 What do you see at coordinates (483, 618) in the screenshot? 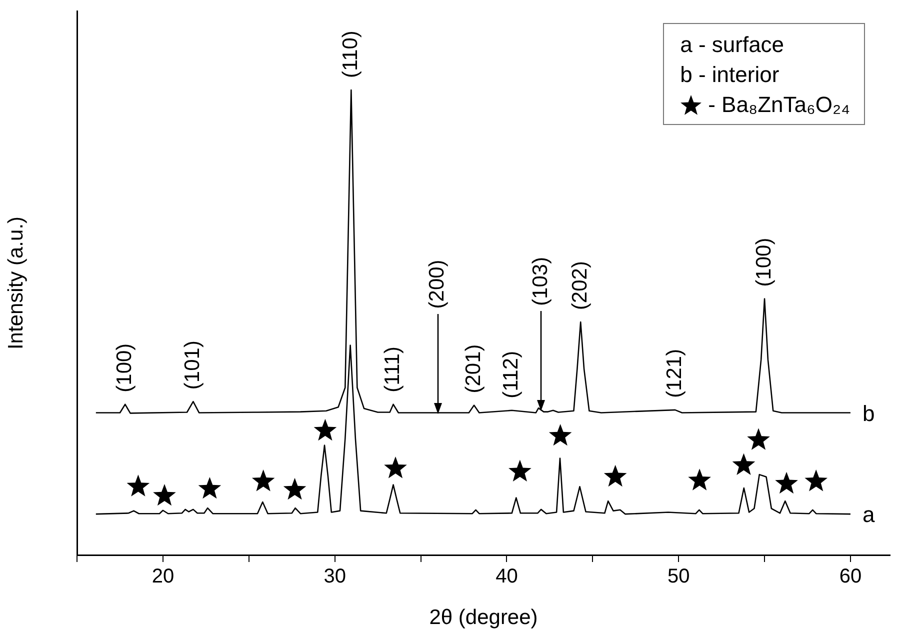
I see `x-axis-title: 2θ (degree)` at bounding box center [483, 618].